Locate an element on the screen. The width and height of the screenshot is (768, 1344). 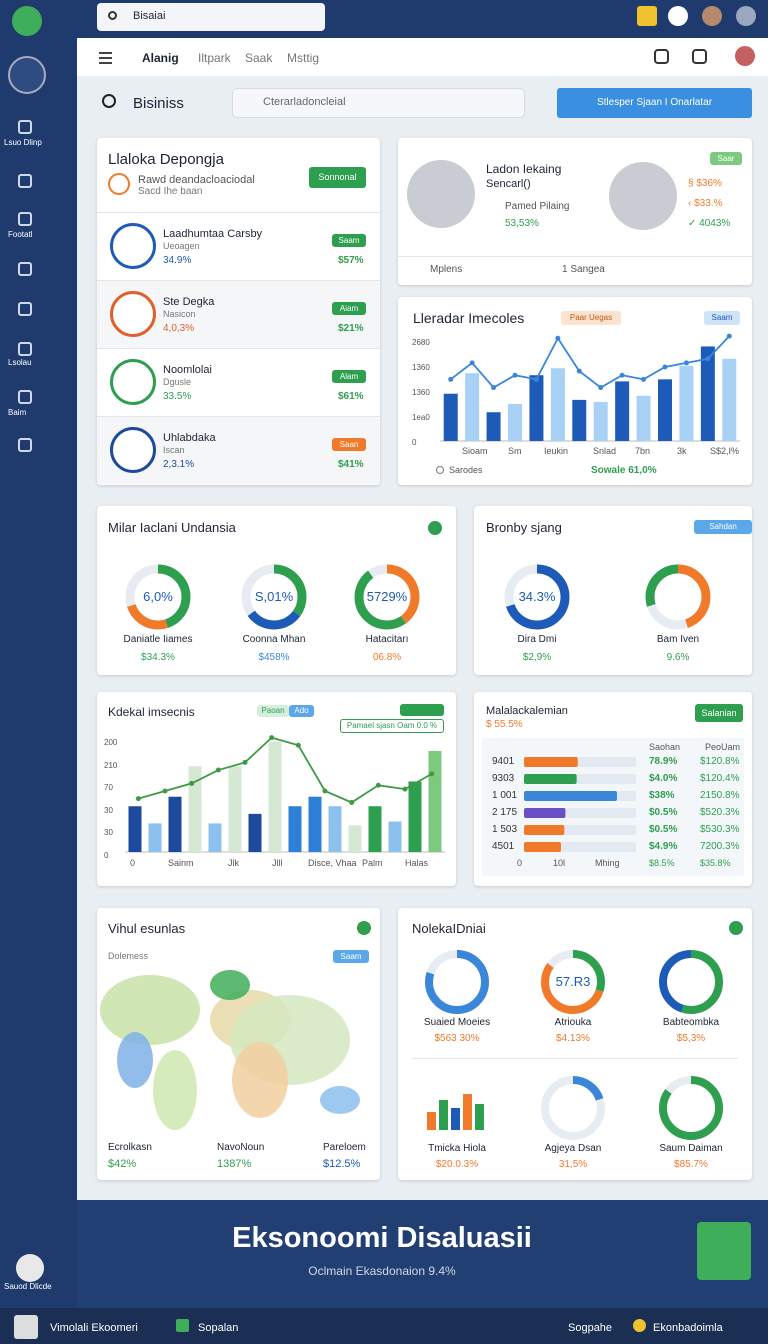
tag-label: Paoan is located at coordinates (273, 710).